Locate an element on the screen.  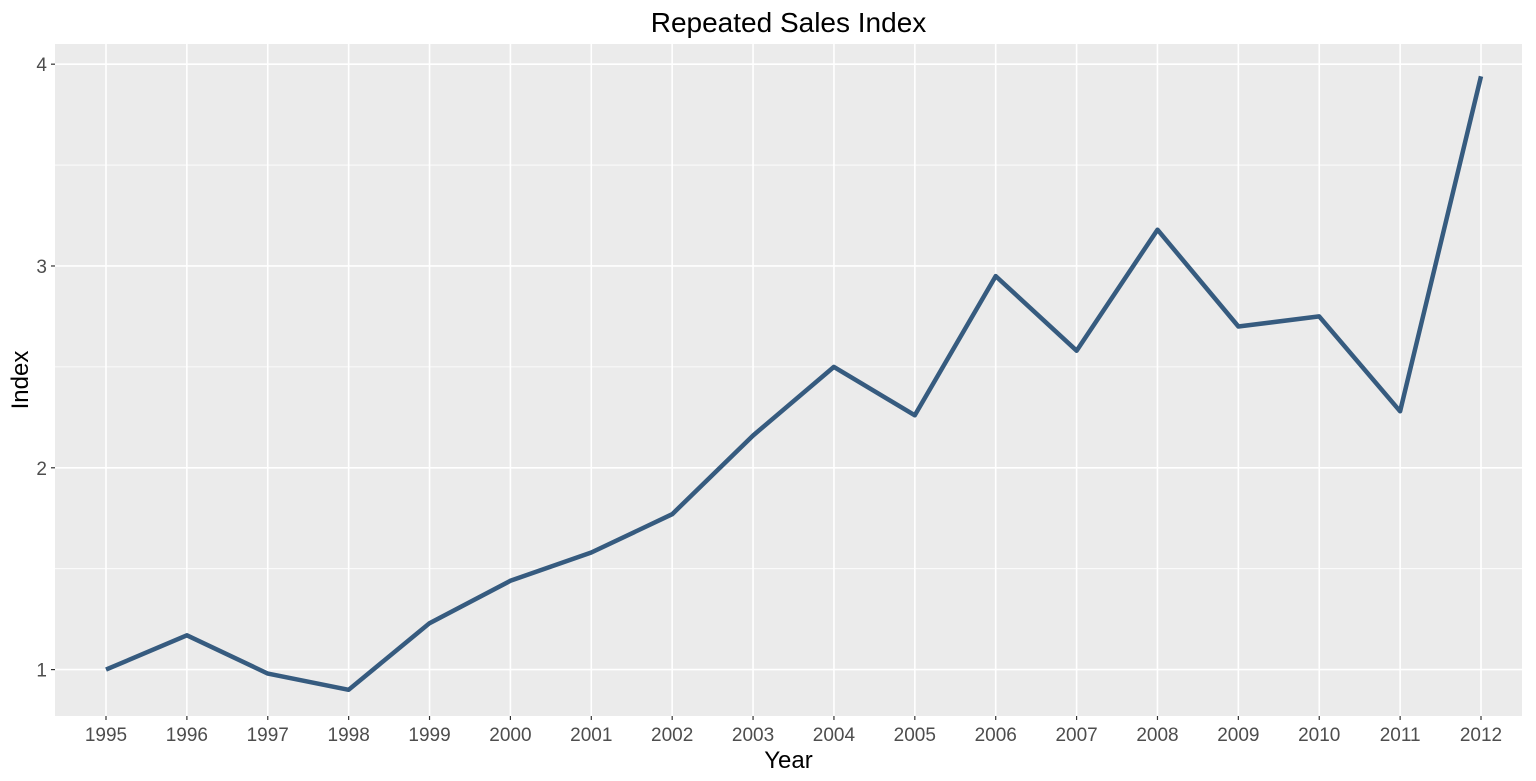
x-tick-label: 2011 is located at coordinates (1400, 735).